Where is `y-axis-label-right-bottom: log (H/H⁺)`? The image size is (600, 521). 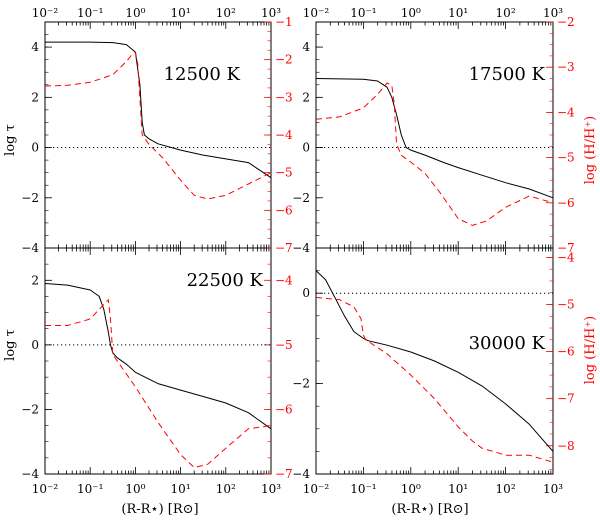 y-axis-label-right-bottom: log (H/H⁺) is located at coordinates (590, 350).